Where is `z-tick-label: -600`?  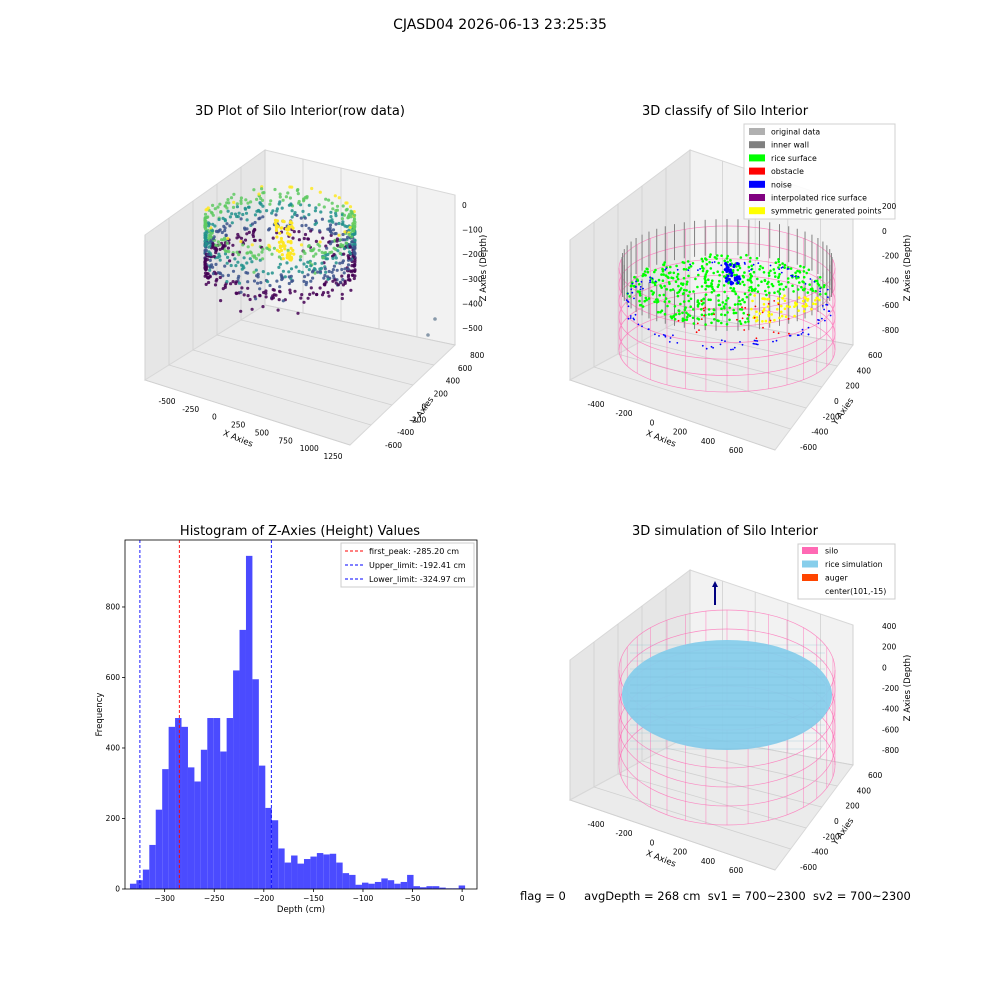 z-tick-label: -600 is located at coordinates (890, 305).